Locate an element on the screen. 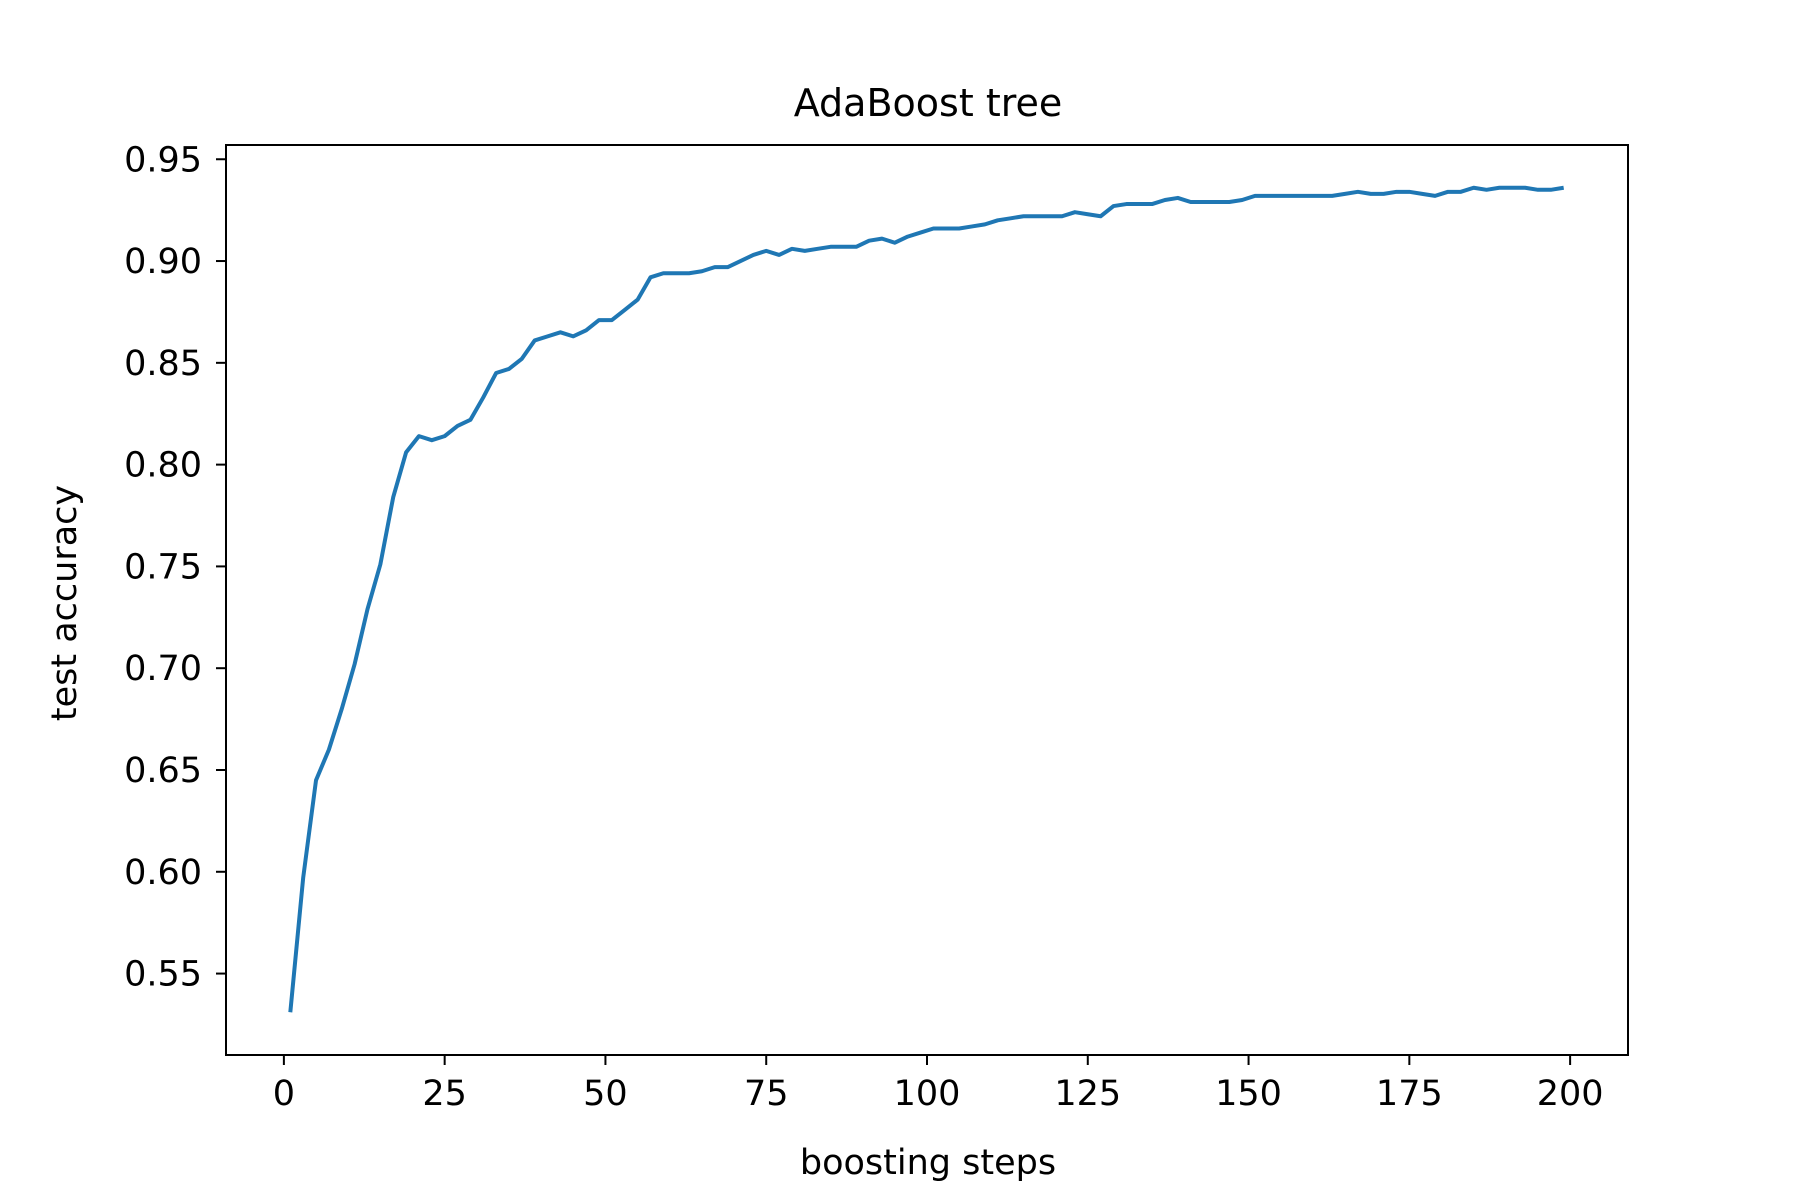  y-tick-label: 0.90 is located at coordinates (163, 262).